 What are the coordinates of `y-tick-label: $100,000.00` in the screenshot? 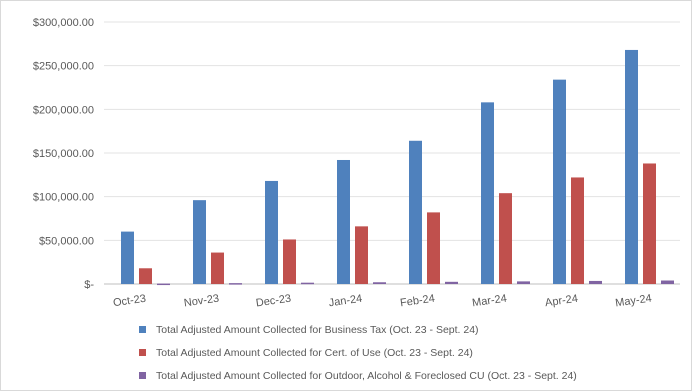 It's located at (63, 198).